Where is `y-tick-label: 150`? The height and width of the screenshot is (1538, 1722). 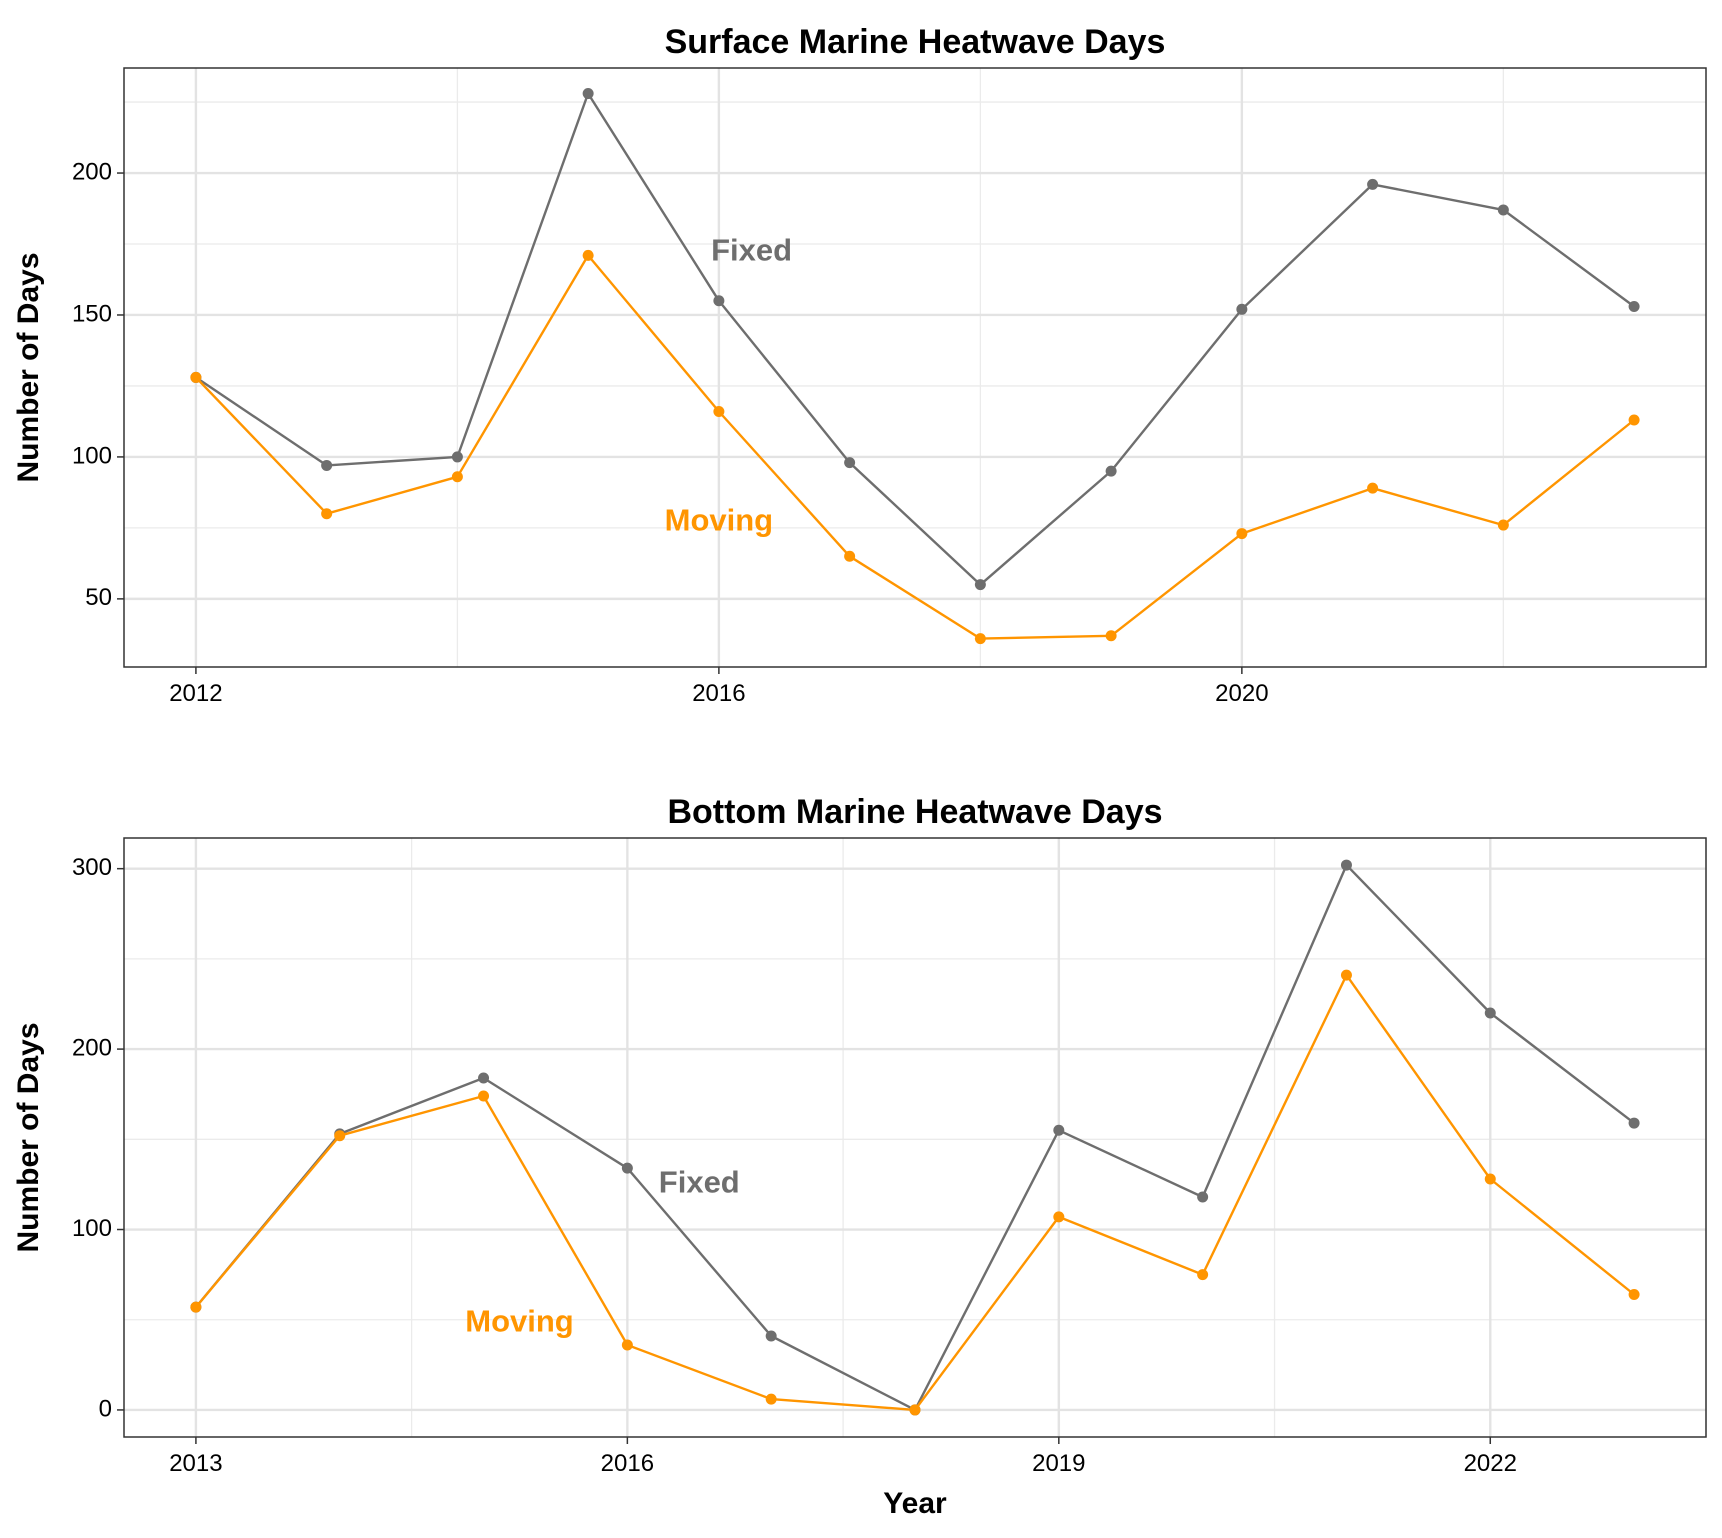 y-tick-label: 150 is located at coordinates (92, 313).